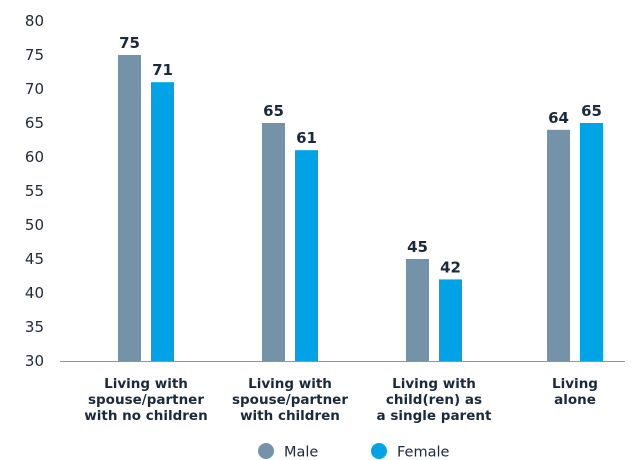 The image size is (638, 460). What do you see at coordinates (423, 452) in the screenshot?
I see `legend-label-female: Female` at bounding box center [423, 452].